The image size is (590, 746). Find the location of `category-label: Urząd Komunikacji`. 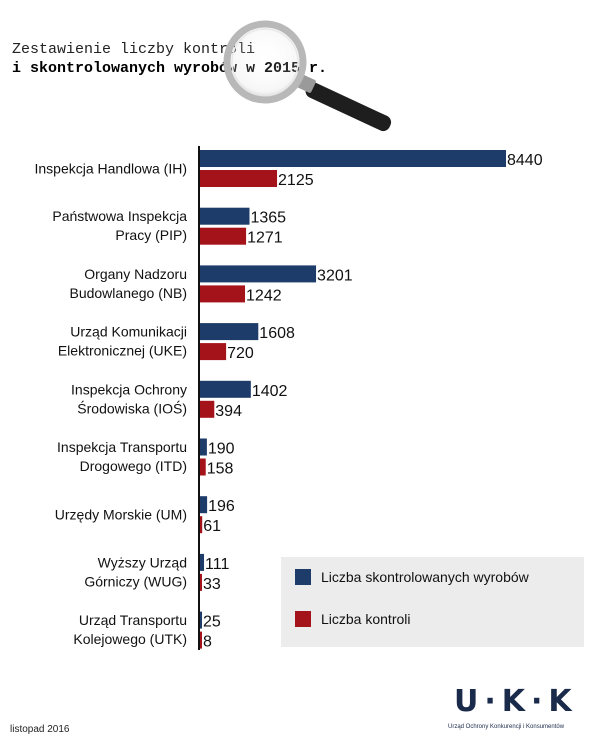

category-label: Urząd Komunikacji is located at coordinates (128, 332).